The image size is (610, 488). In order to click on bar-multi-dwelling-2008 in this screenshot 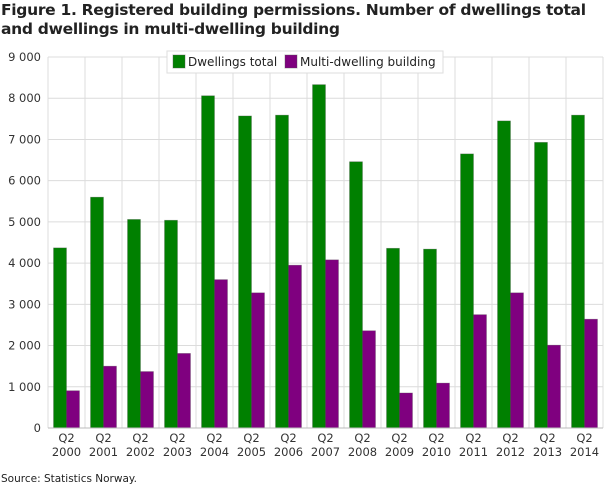, I will do `click(369, 379)`.